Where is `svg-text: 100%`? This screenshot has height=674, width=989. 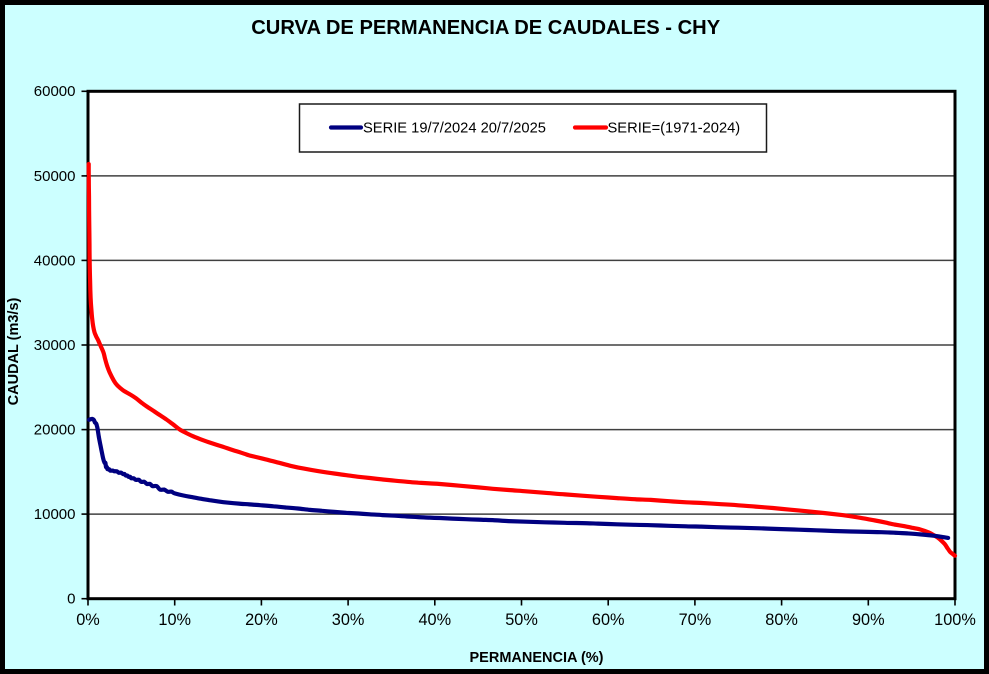
svg-text: 100% is located at coordinates (955, 620).